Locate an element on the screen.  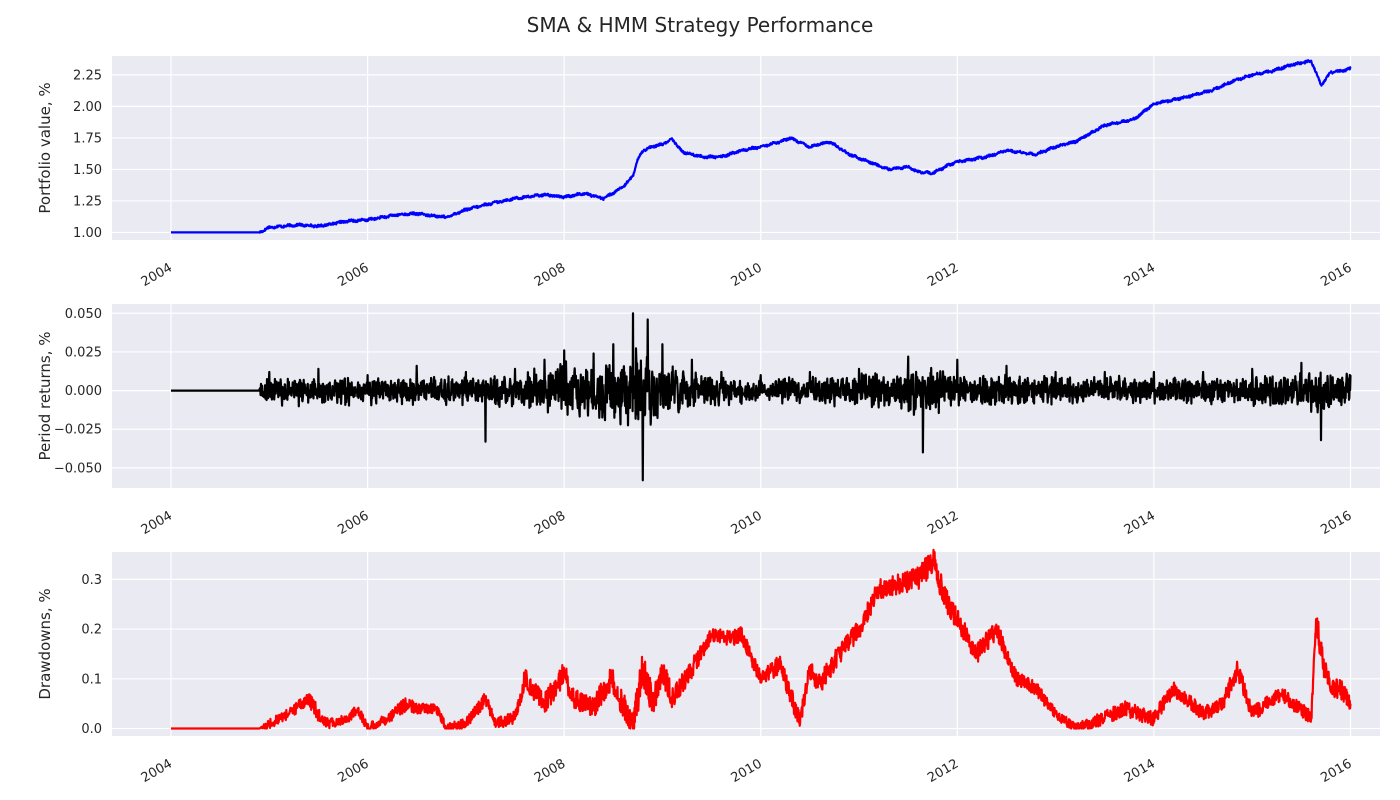
drawdowns-ytick-label: 0.0 is located at coordinates (91, 729).